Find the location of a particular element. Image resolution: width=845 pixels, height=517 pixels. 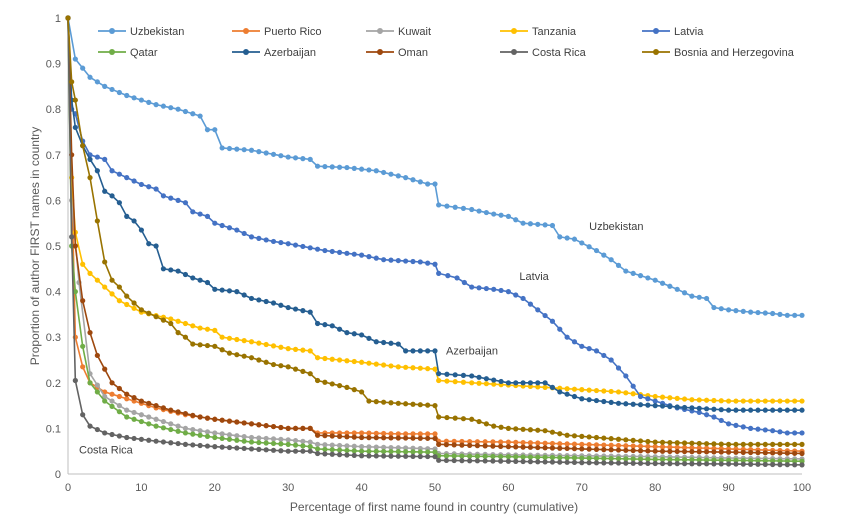

legend-item-bosnia-and-herzegovina: Bosnia and Herzegovina is located at coordinates (718, 53).